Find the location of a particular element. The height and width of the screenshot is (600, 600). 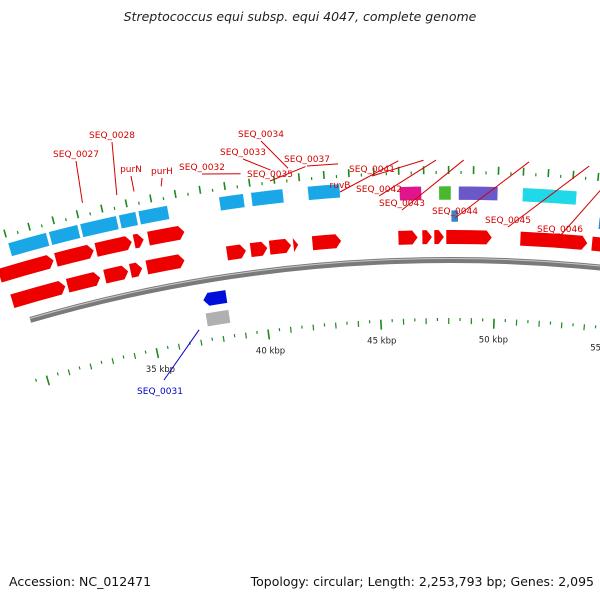

backbone-track is located at coordinates (314, 290).